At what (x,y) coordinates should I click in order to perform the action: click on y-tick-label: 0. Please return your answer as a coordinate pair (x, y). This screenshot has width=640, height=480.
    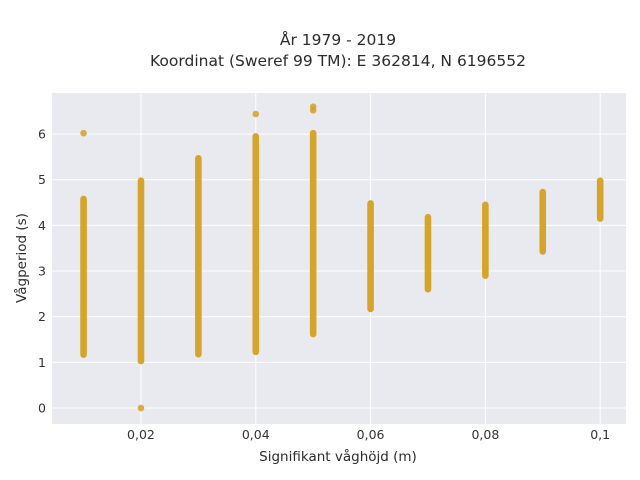
    Looking at the image, I should click on (42, 408).